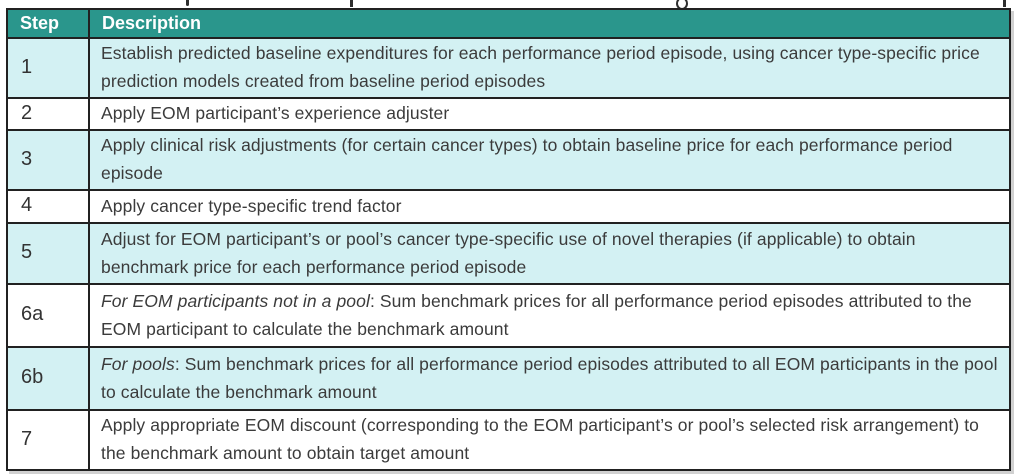 The height and width of the screenshot is (474, 1024). I want to click on italic-lead: For EOM participants not in a pool, so click(235, 300).